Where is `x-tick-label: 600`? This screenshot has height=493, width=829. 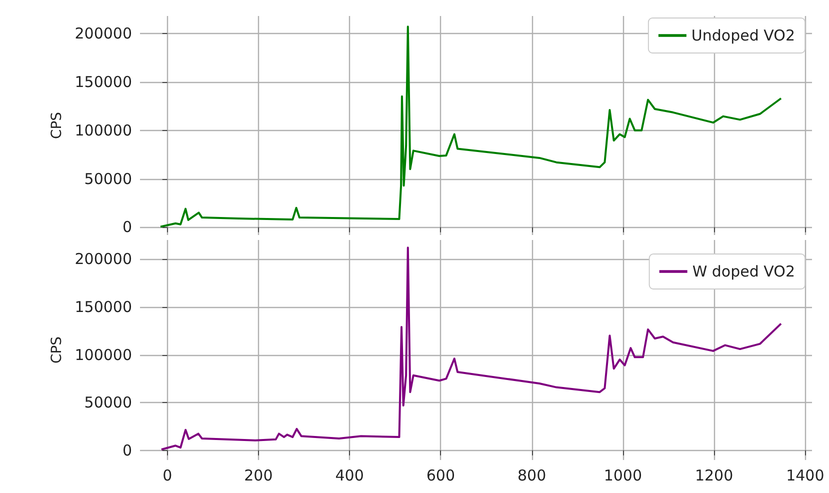
x-tick-label: 600 is located at coordinates (441, 475).